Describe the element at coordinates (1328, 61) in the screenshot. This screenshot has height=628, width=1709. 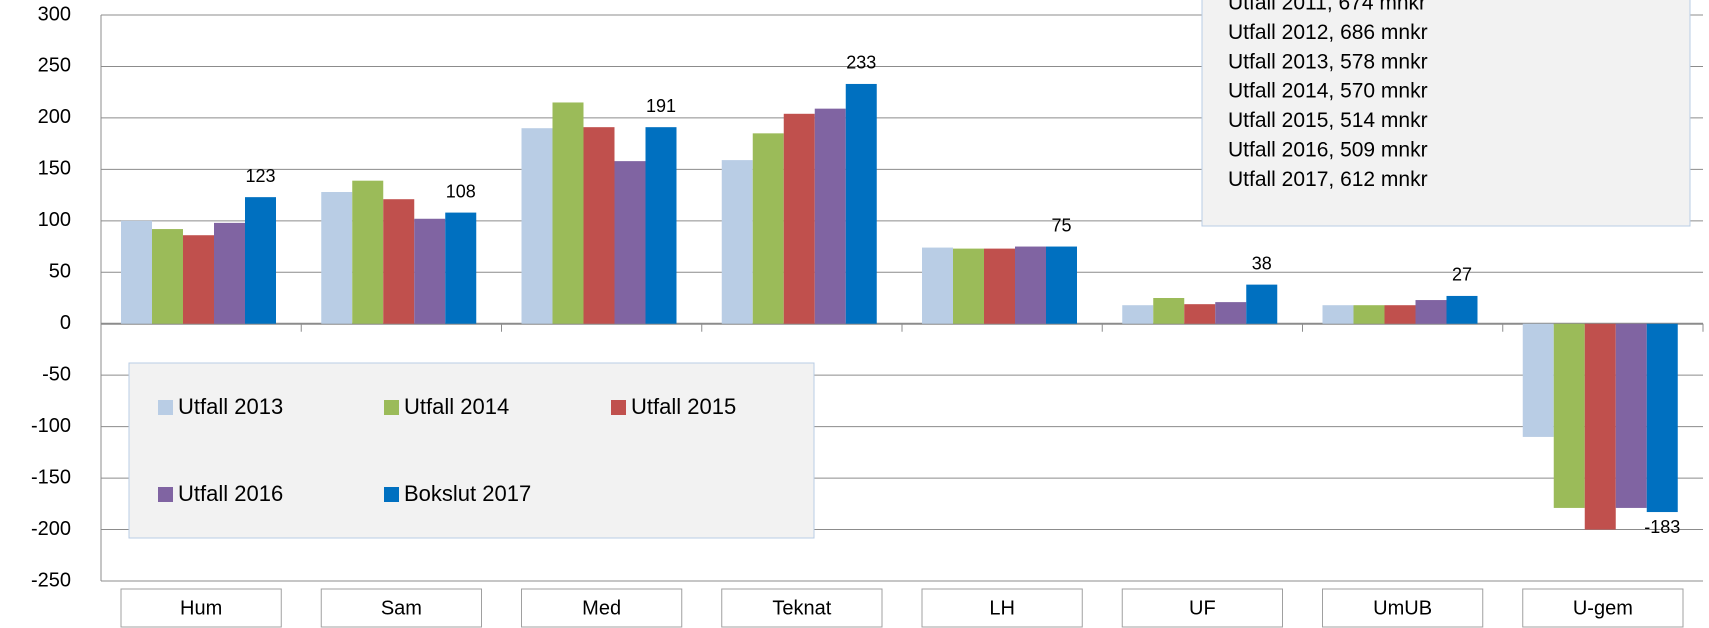
I see `annotation-line: Utfall 2013, 578 mnkr` at that location.